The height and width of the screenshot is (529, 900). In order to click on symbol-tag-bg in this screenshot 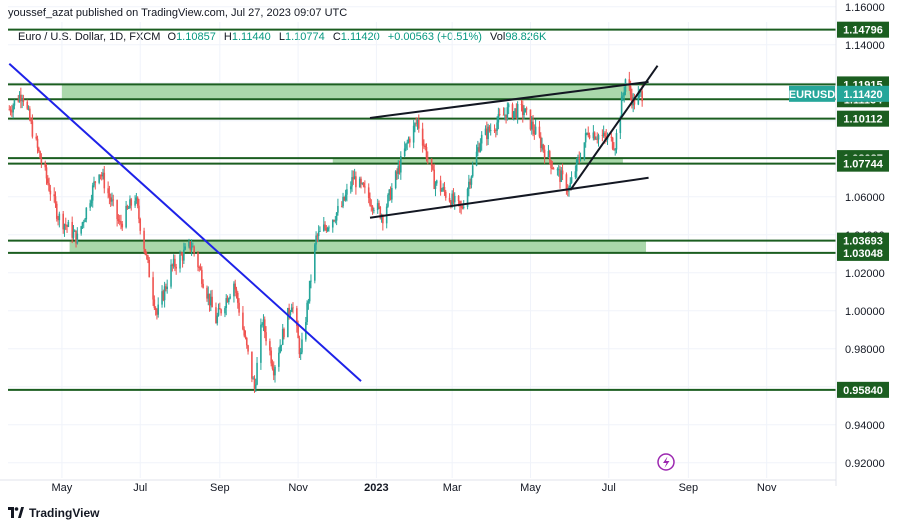, I will do `click(812, 93)`.